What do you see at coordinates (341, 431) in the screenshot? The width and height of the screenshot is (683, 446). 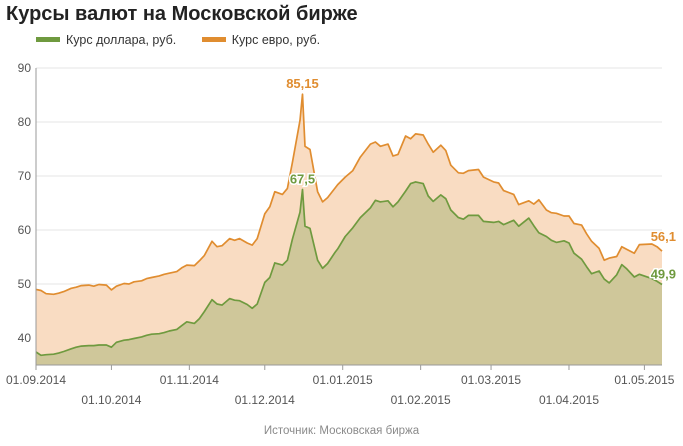 I see `source-note: Источник: Московская биржа` at bounding box center [341, 431].